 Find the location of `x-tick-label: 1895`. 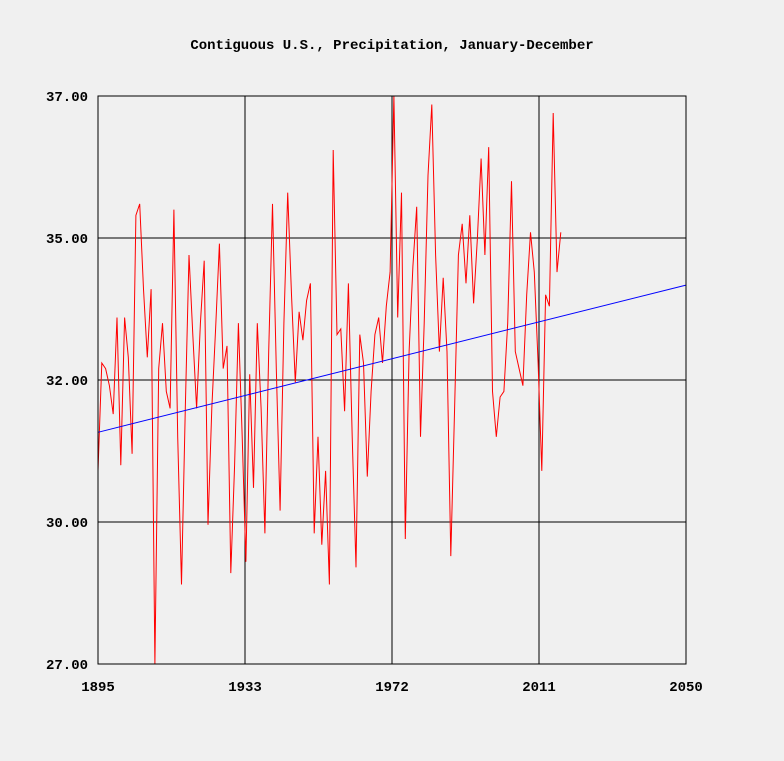

x-tick-label: 1895 is located at coordinates (98, 688).